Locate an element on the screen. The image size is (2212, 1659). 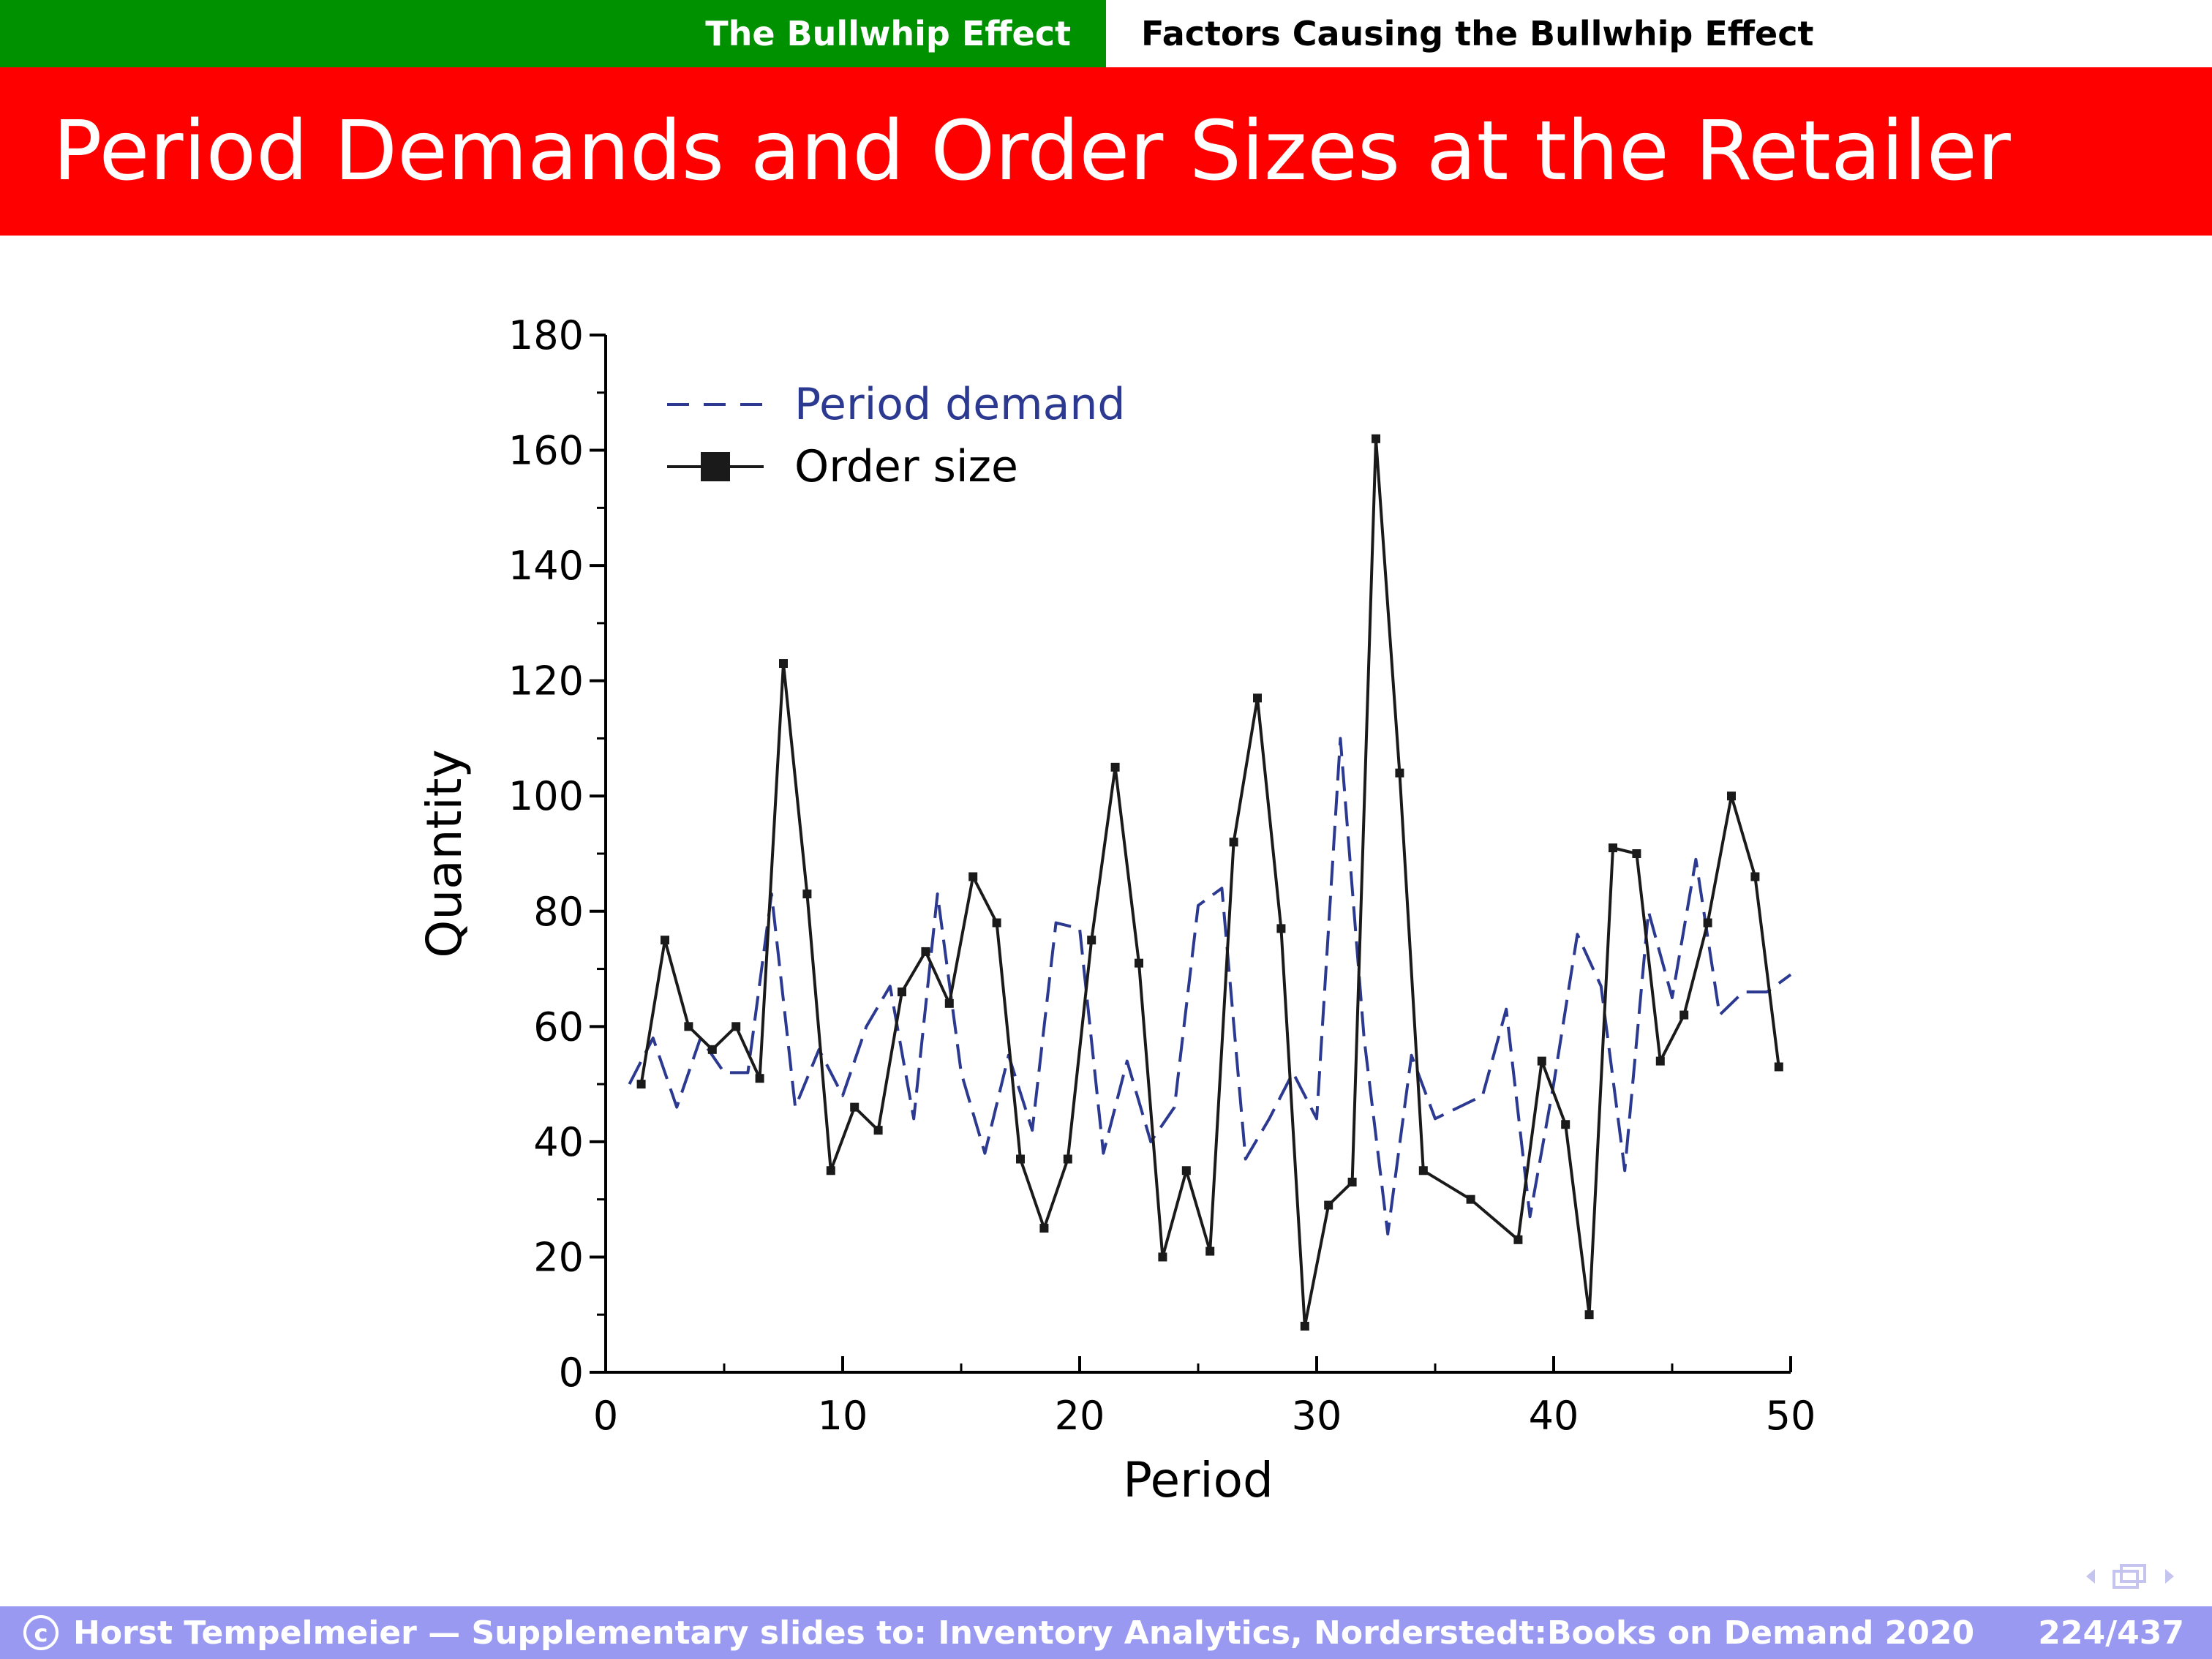
x-tick-label: 0 is located at coordinates (605, 1416).